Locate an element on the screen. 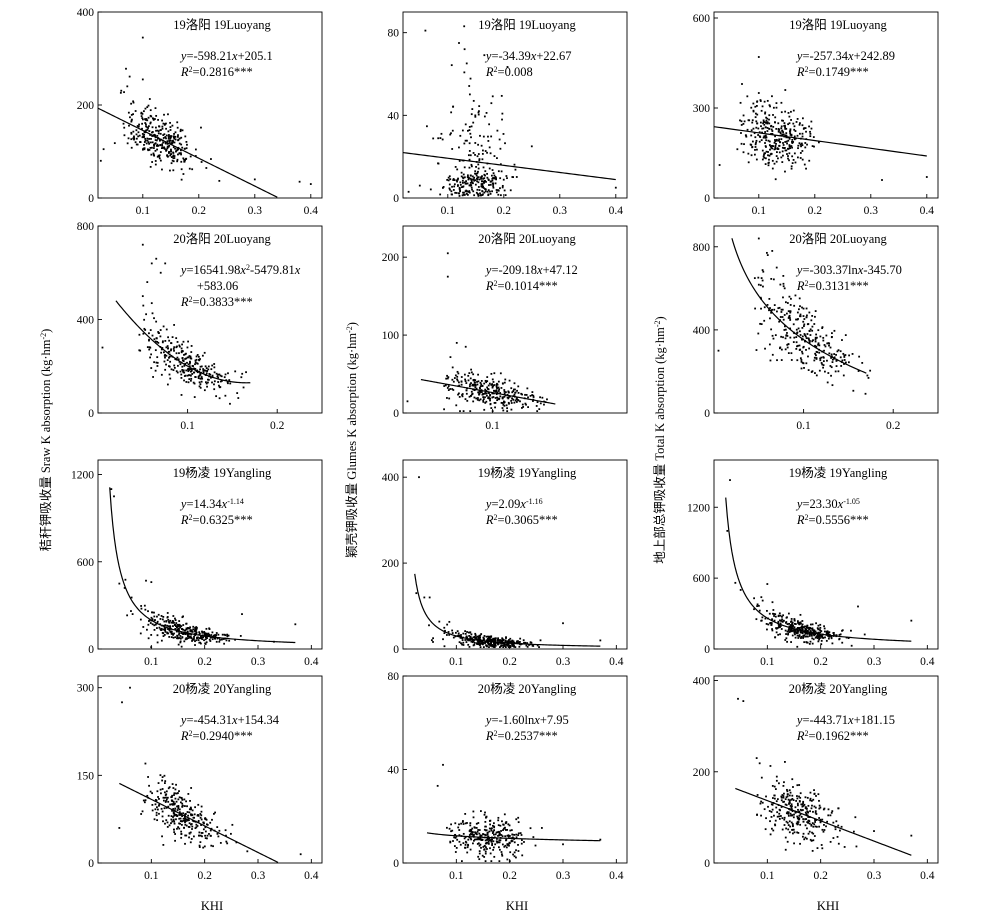  y-tick-label: 0 is located at coordinates (396, 650).